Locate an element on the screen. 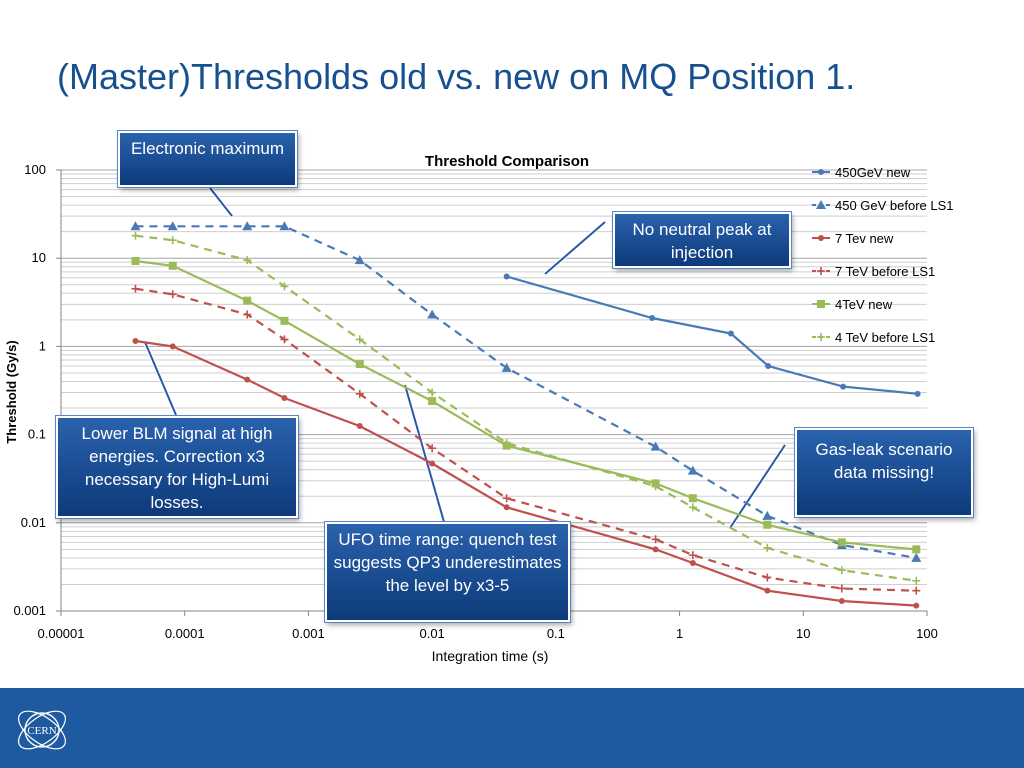 The image size is (1024, 768). y-tick-label: 0.01 is located at coordinates (33, 522).